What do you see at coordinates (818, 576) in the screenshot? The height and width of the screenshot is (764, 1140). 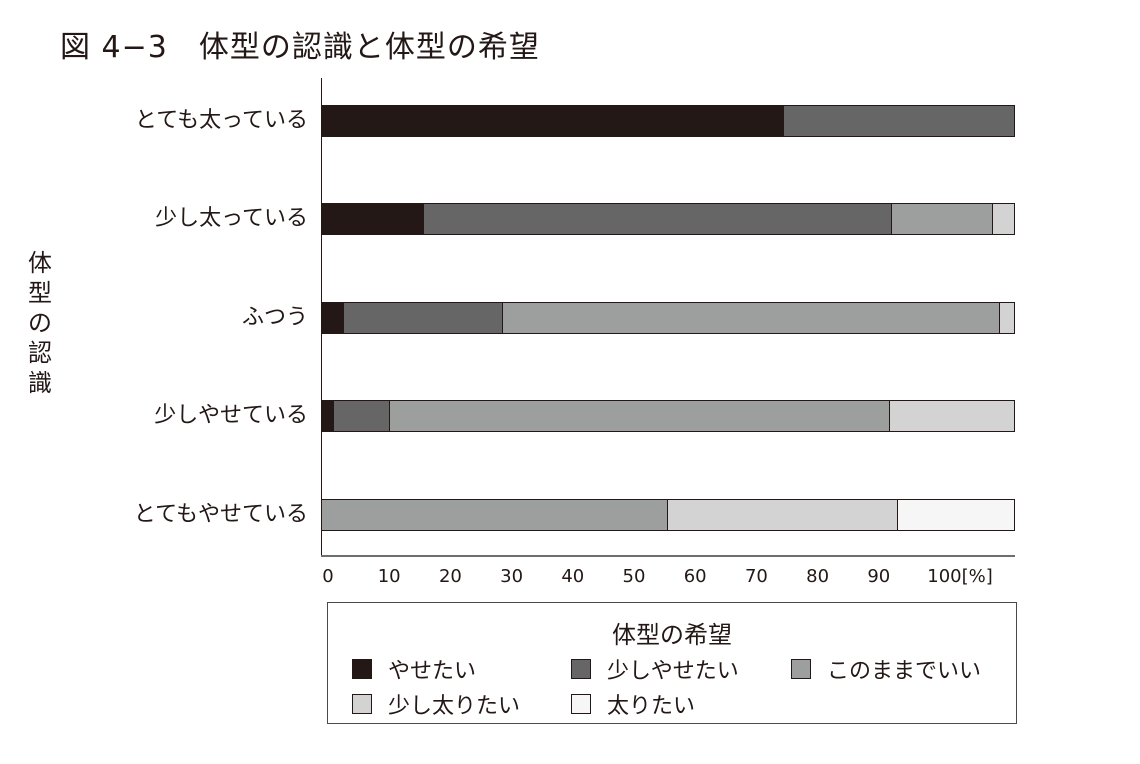 I see `x-tick-label: 80` at bounding box center [818, 576].